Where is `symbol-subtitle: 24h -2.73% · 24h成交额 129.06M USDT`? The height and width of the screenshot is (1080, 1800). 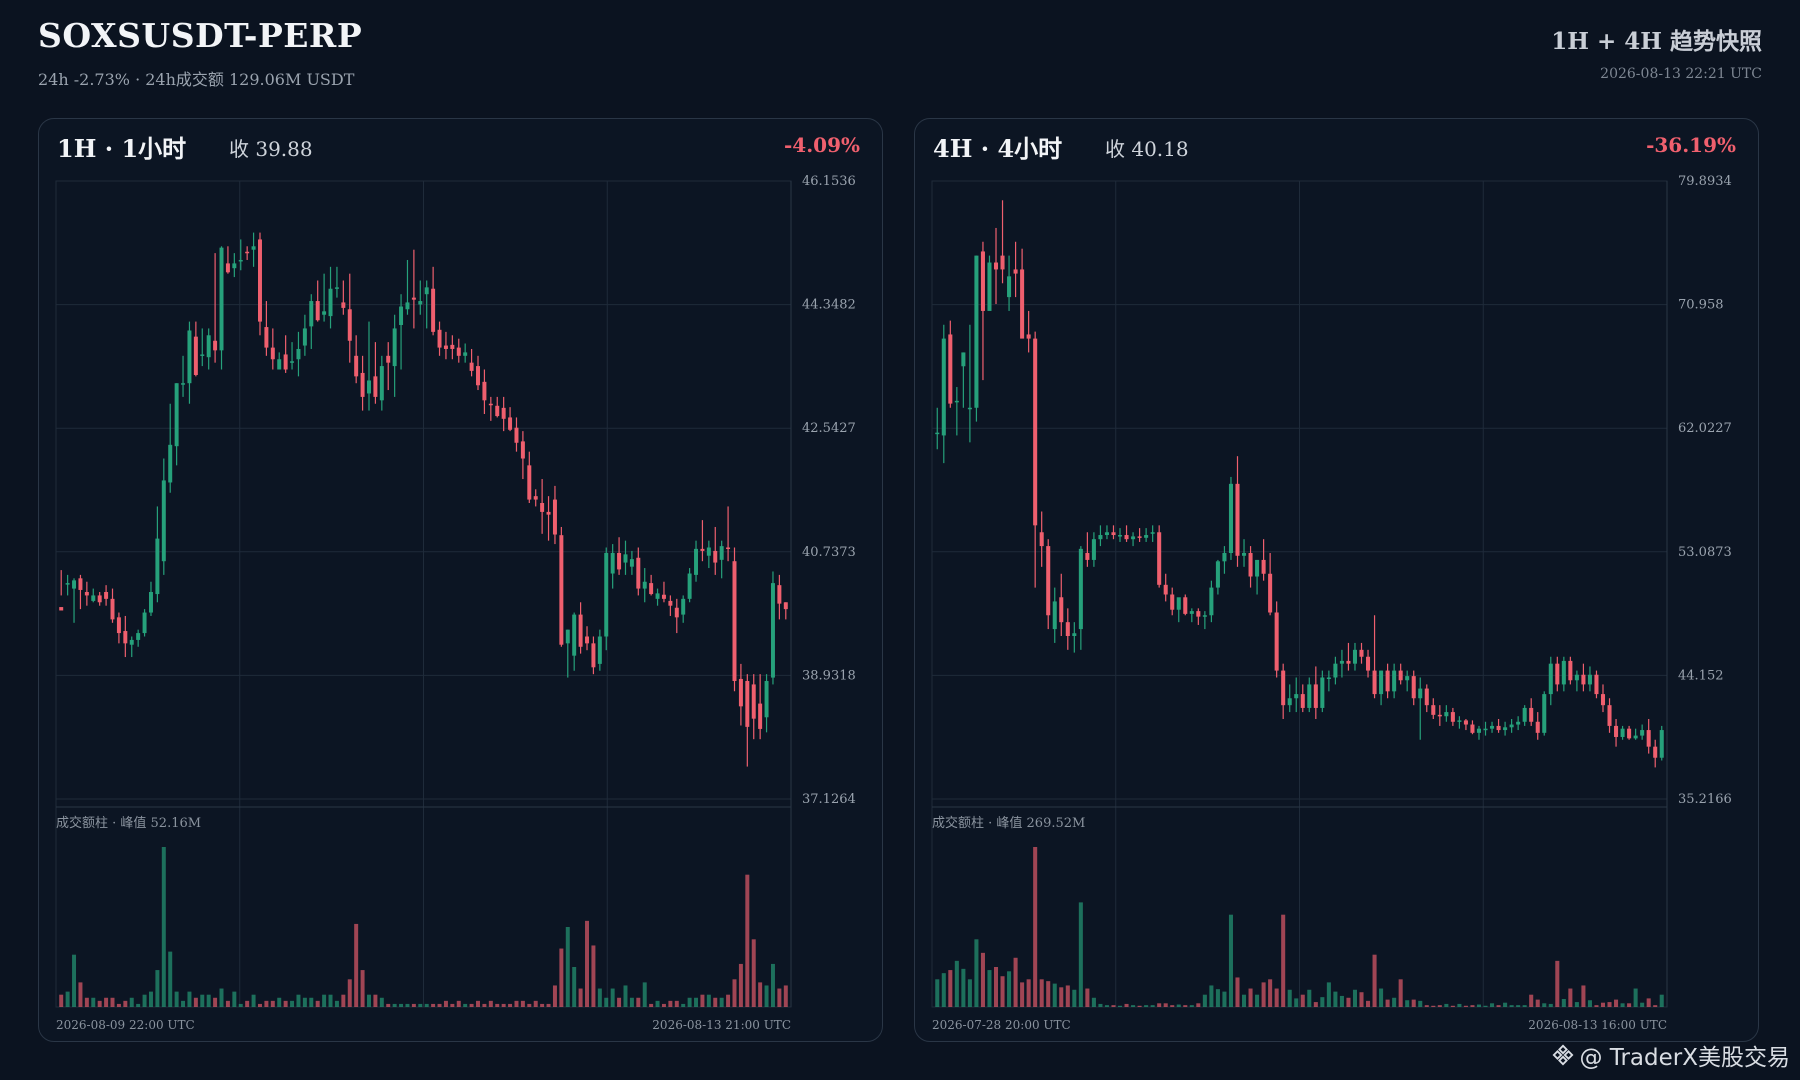 symbol-subtitle: 24h -2.73% · 24h成交额 129.06M USDT is located at coordinates (196, 79).